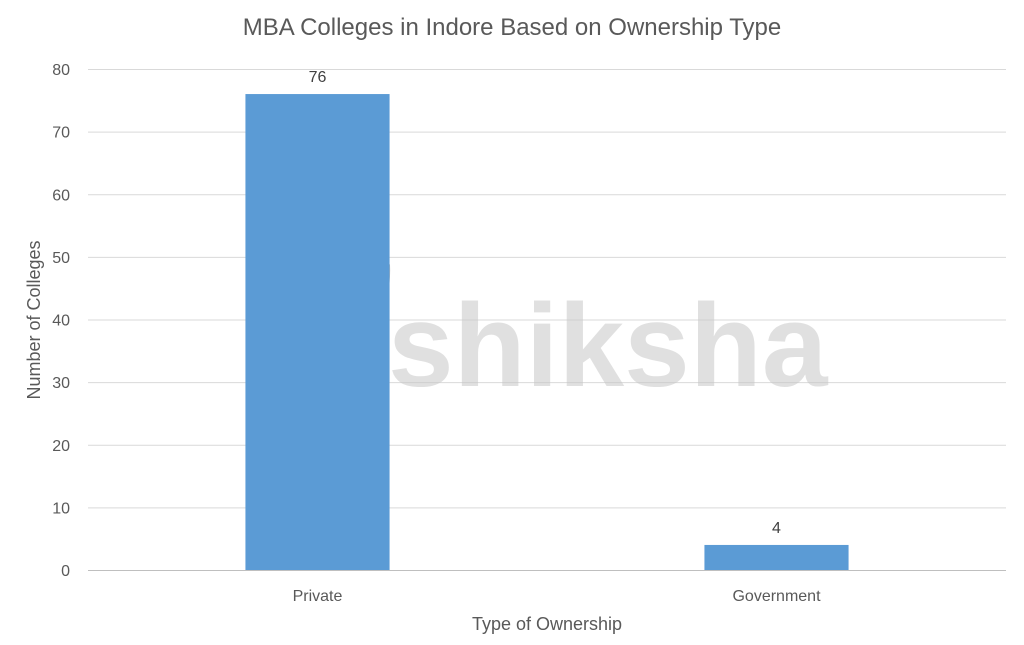 The width and height of the screenshot is (1024, 645). I want to click on y-tick-label: 70, so click(61, 133).